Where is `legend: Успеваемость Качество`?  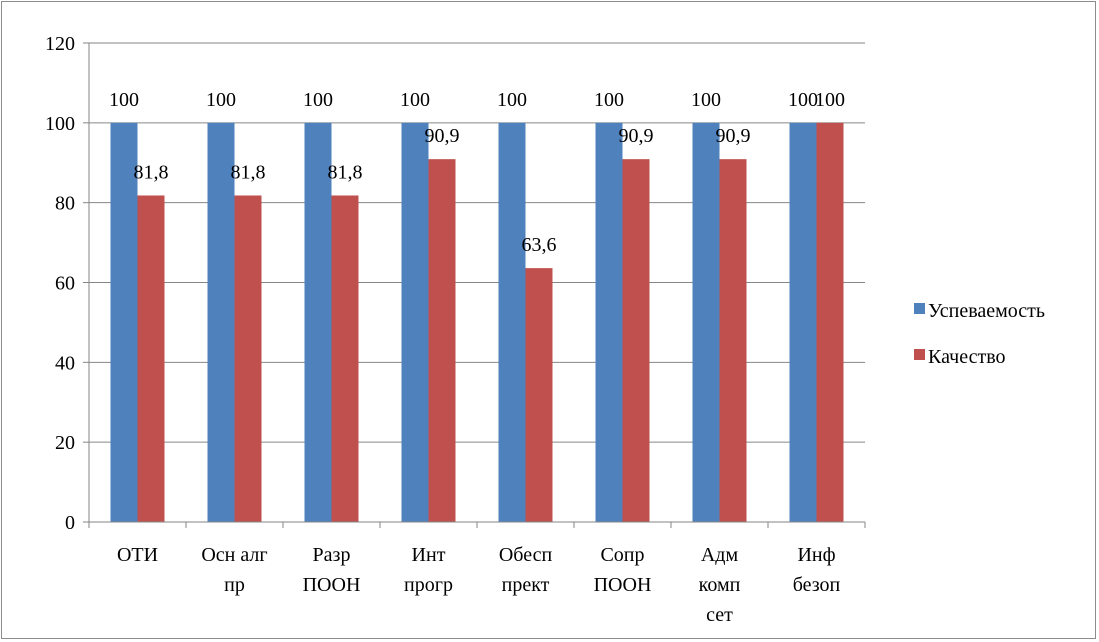
legend: Успеваемость Качество is located at coordinates (979, 334).